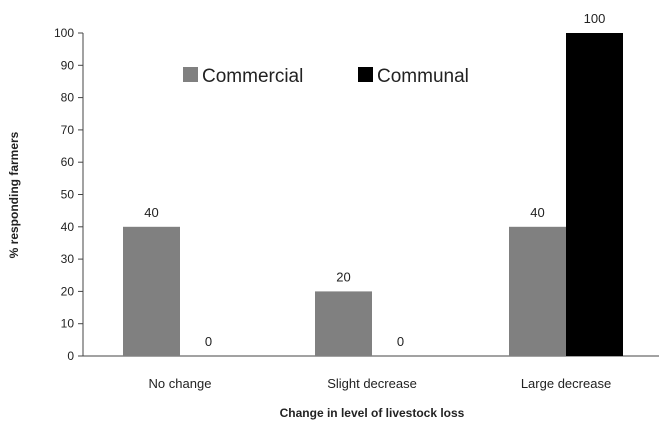  Describe the element at coordinates (566, 383) in the screenshot. I see `x-tick-label: Large decrease` at that location.